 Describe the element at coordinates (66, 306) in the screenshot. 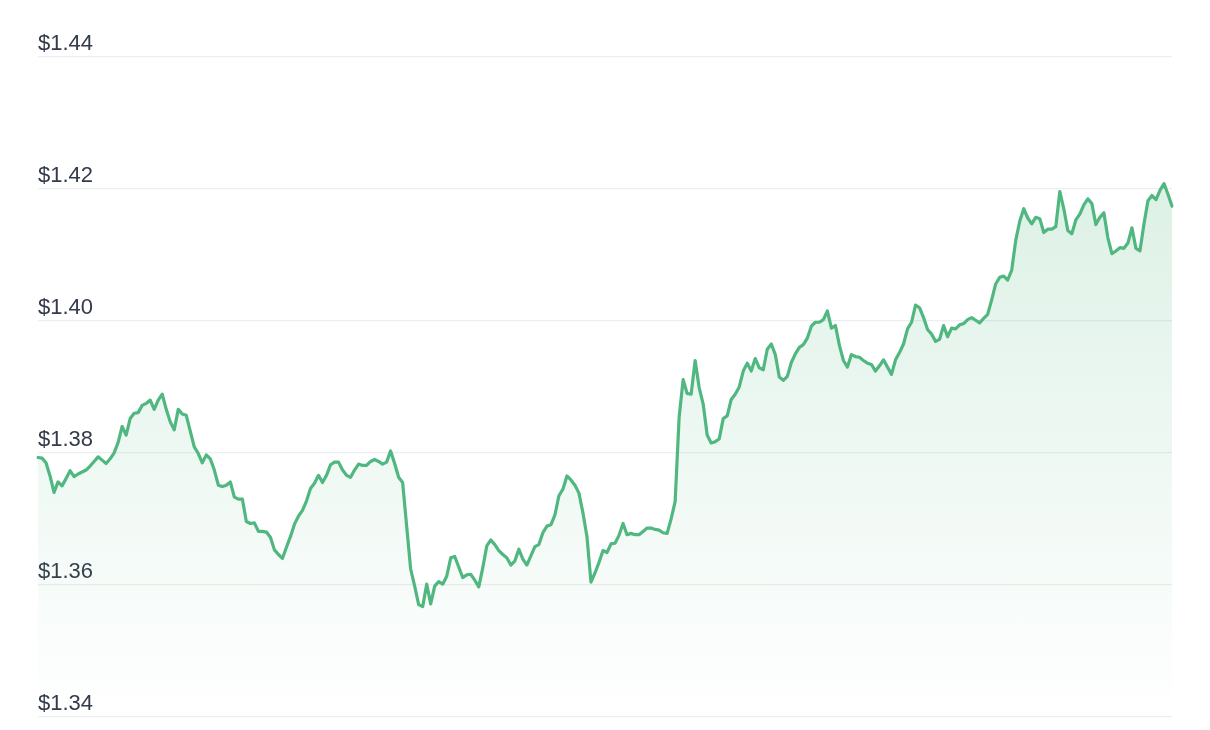

I see `y-tick-label: $1.40` at that location.